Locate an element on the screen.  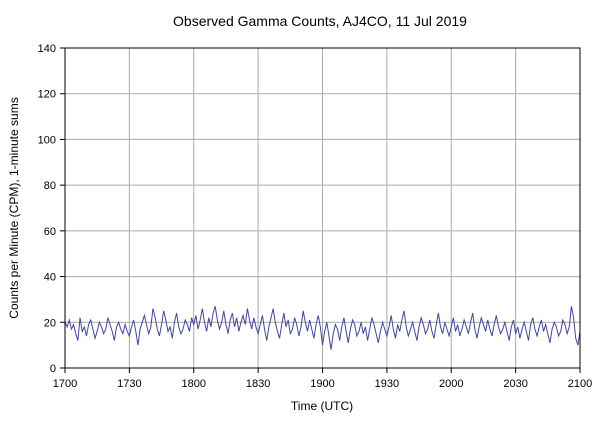
y-tick-label: 100 is located at coordinates (47, 140).